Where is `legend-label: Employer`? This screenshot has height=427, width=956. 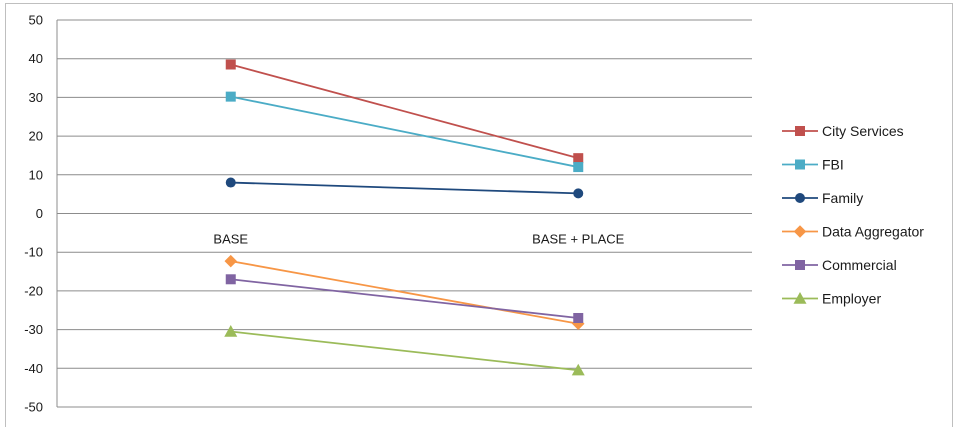
legend-label: Employer is located at coordinates (851, 299).